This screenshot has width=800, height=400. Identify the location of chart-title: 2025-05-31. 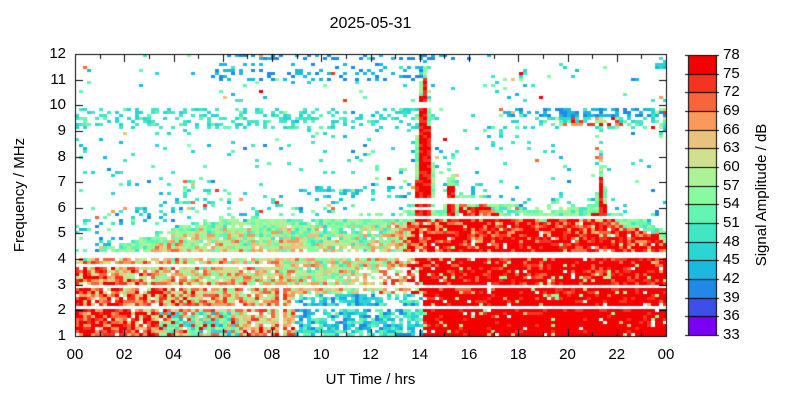
(370, 23).